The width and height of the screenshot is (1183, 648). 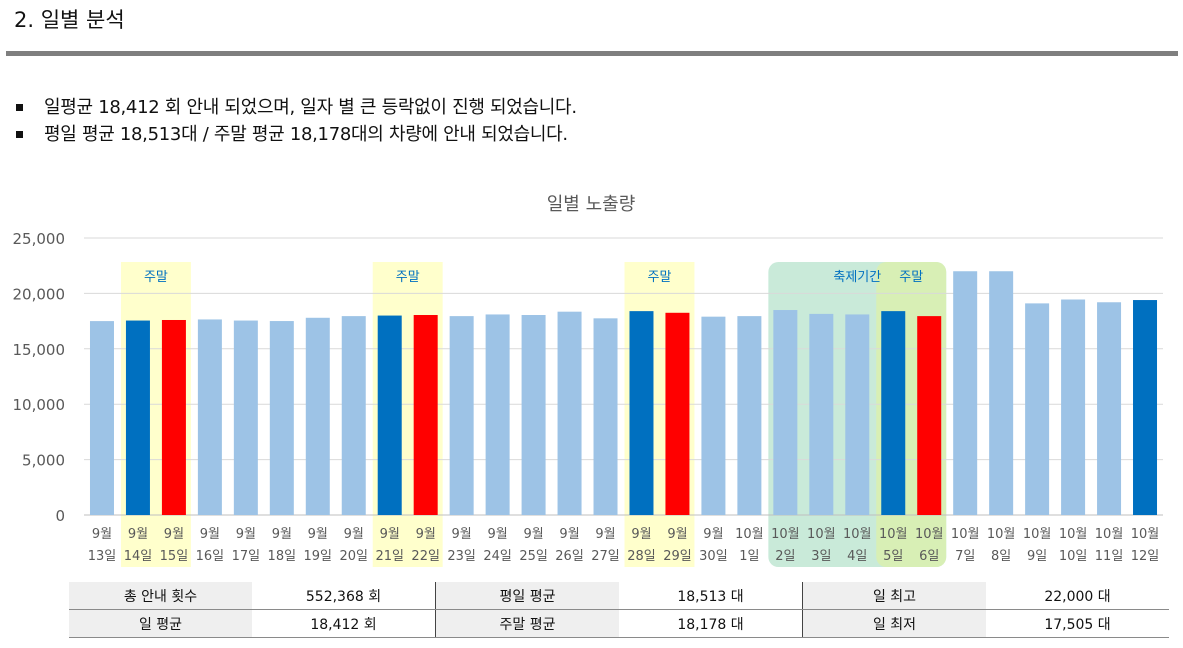 I want to click on stat-label: 주말 평균, so click(x=527, y=623).